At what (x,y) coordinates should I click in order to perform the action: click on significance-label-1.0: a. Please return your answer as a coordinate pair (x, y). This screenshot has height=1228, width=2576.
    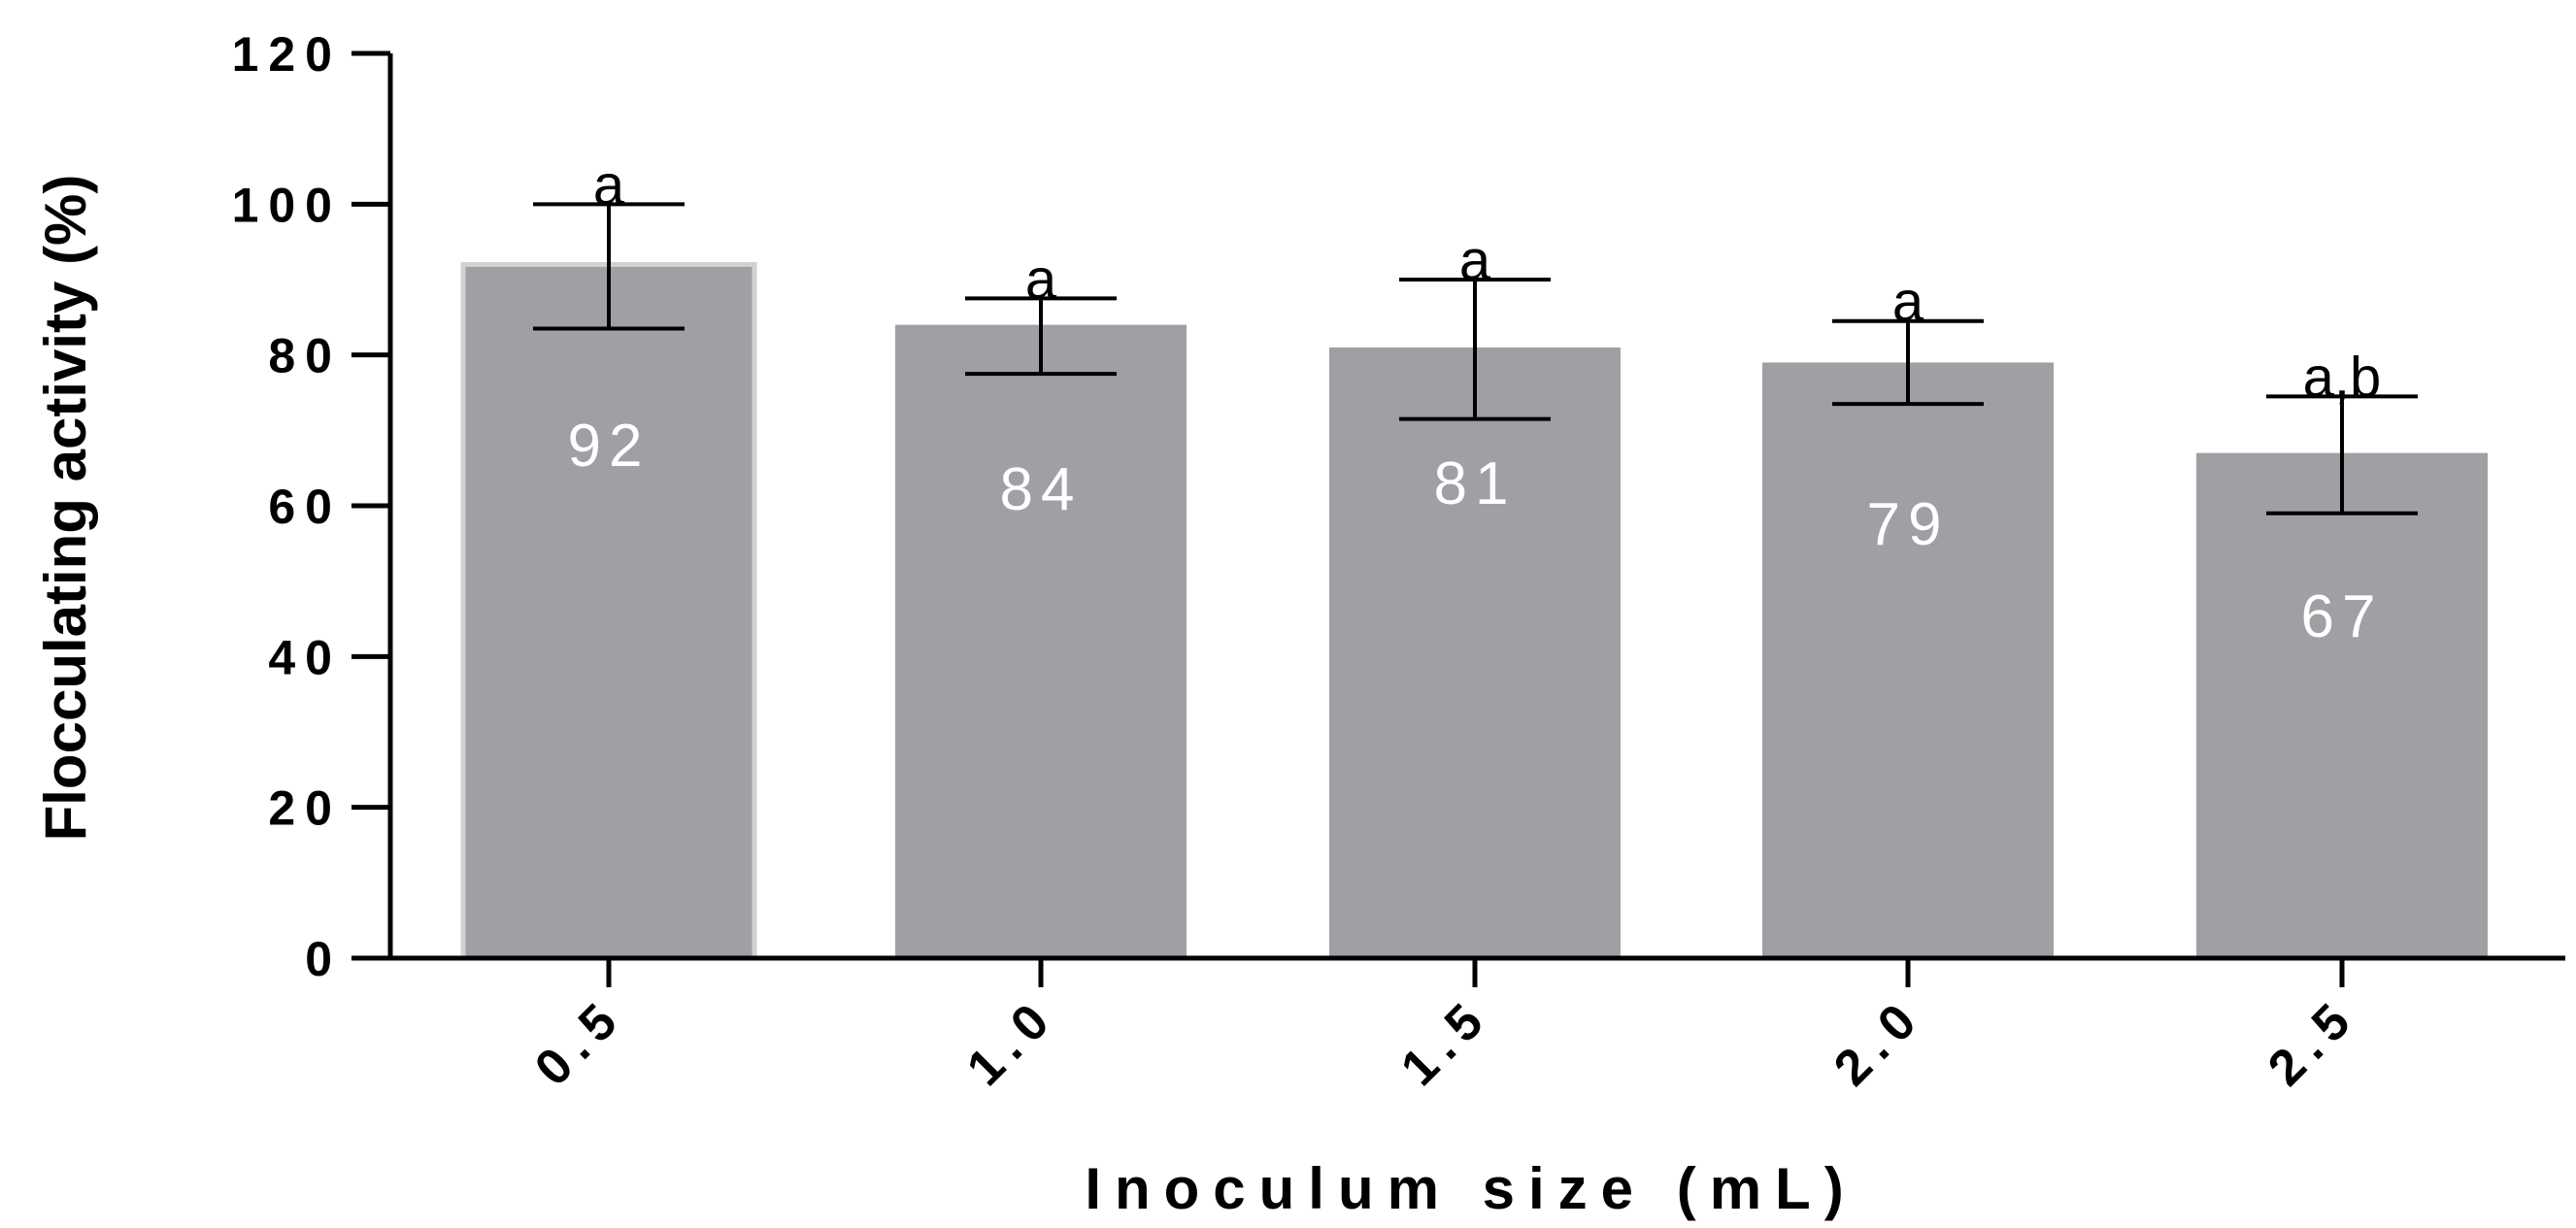
    Looking at the image, I should click on (1041, 279).